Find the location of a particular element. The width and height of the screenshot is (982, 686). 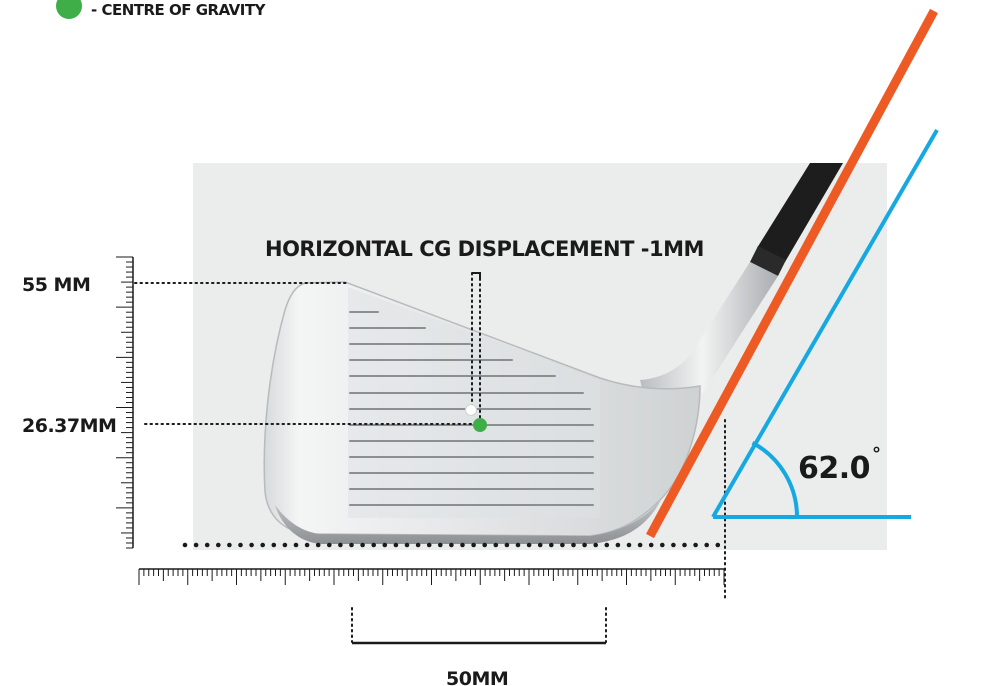

cg-guide-bracket is located at coordinates (476, 275).